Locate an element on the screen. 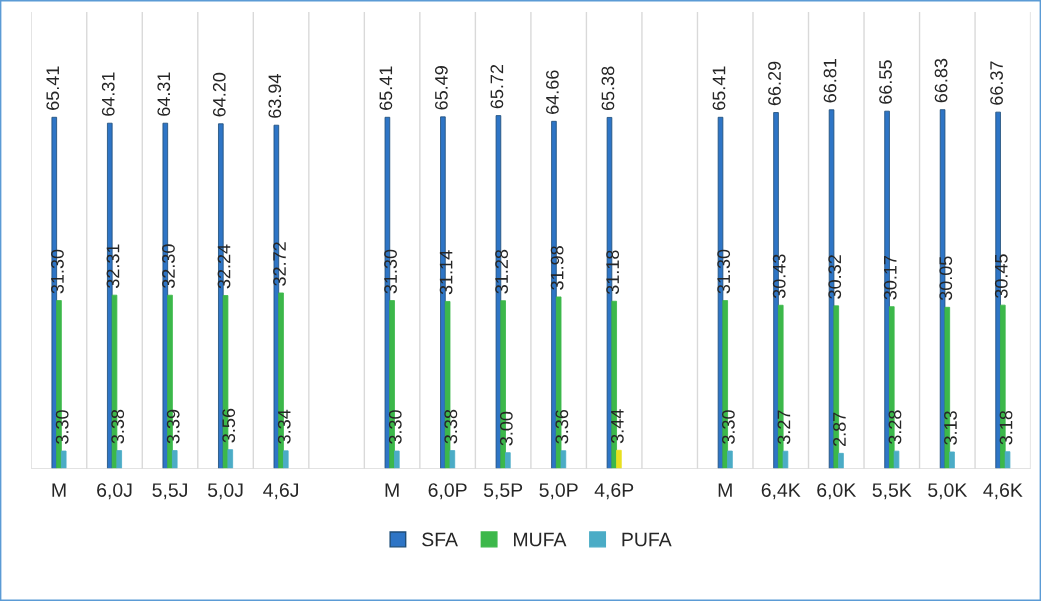 This screenshot has width=1041, height=601. x-tick-label: 4,6K is located at coordinates (1003, 491).